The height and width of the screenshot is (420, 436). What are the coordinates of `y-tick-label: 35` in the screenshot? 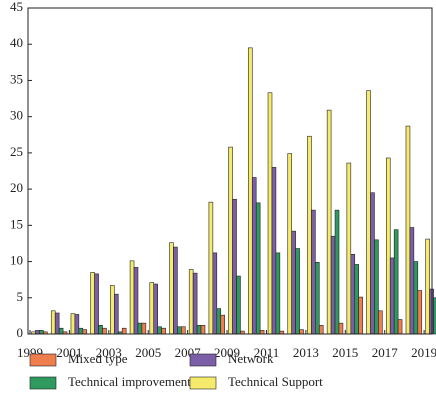 It's located at (16, 78).